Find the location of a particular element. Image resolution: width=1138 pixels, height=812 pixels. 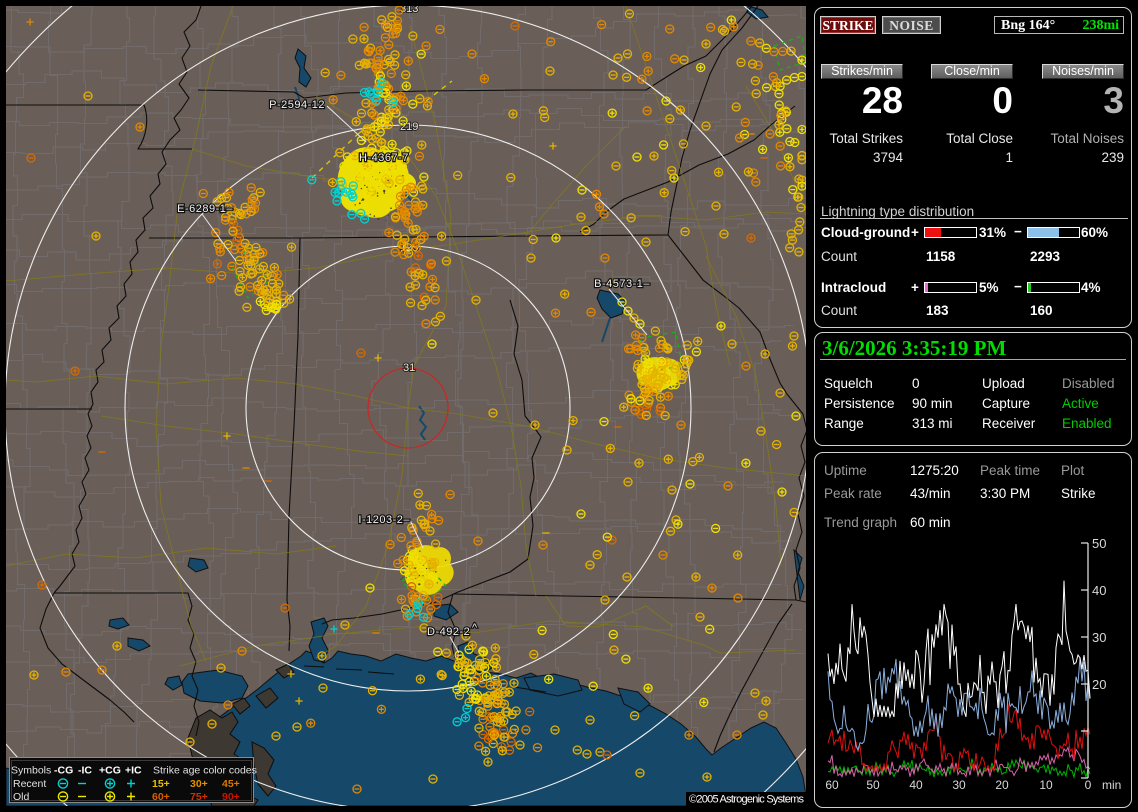

svg-text: 313 is located at coordinates (409, 10).